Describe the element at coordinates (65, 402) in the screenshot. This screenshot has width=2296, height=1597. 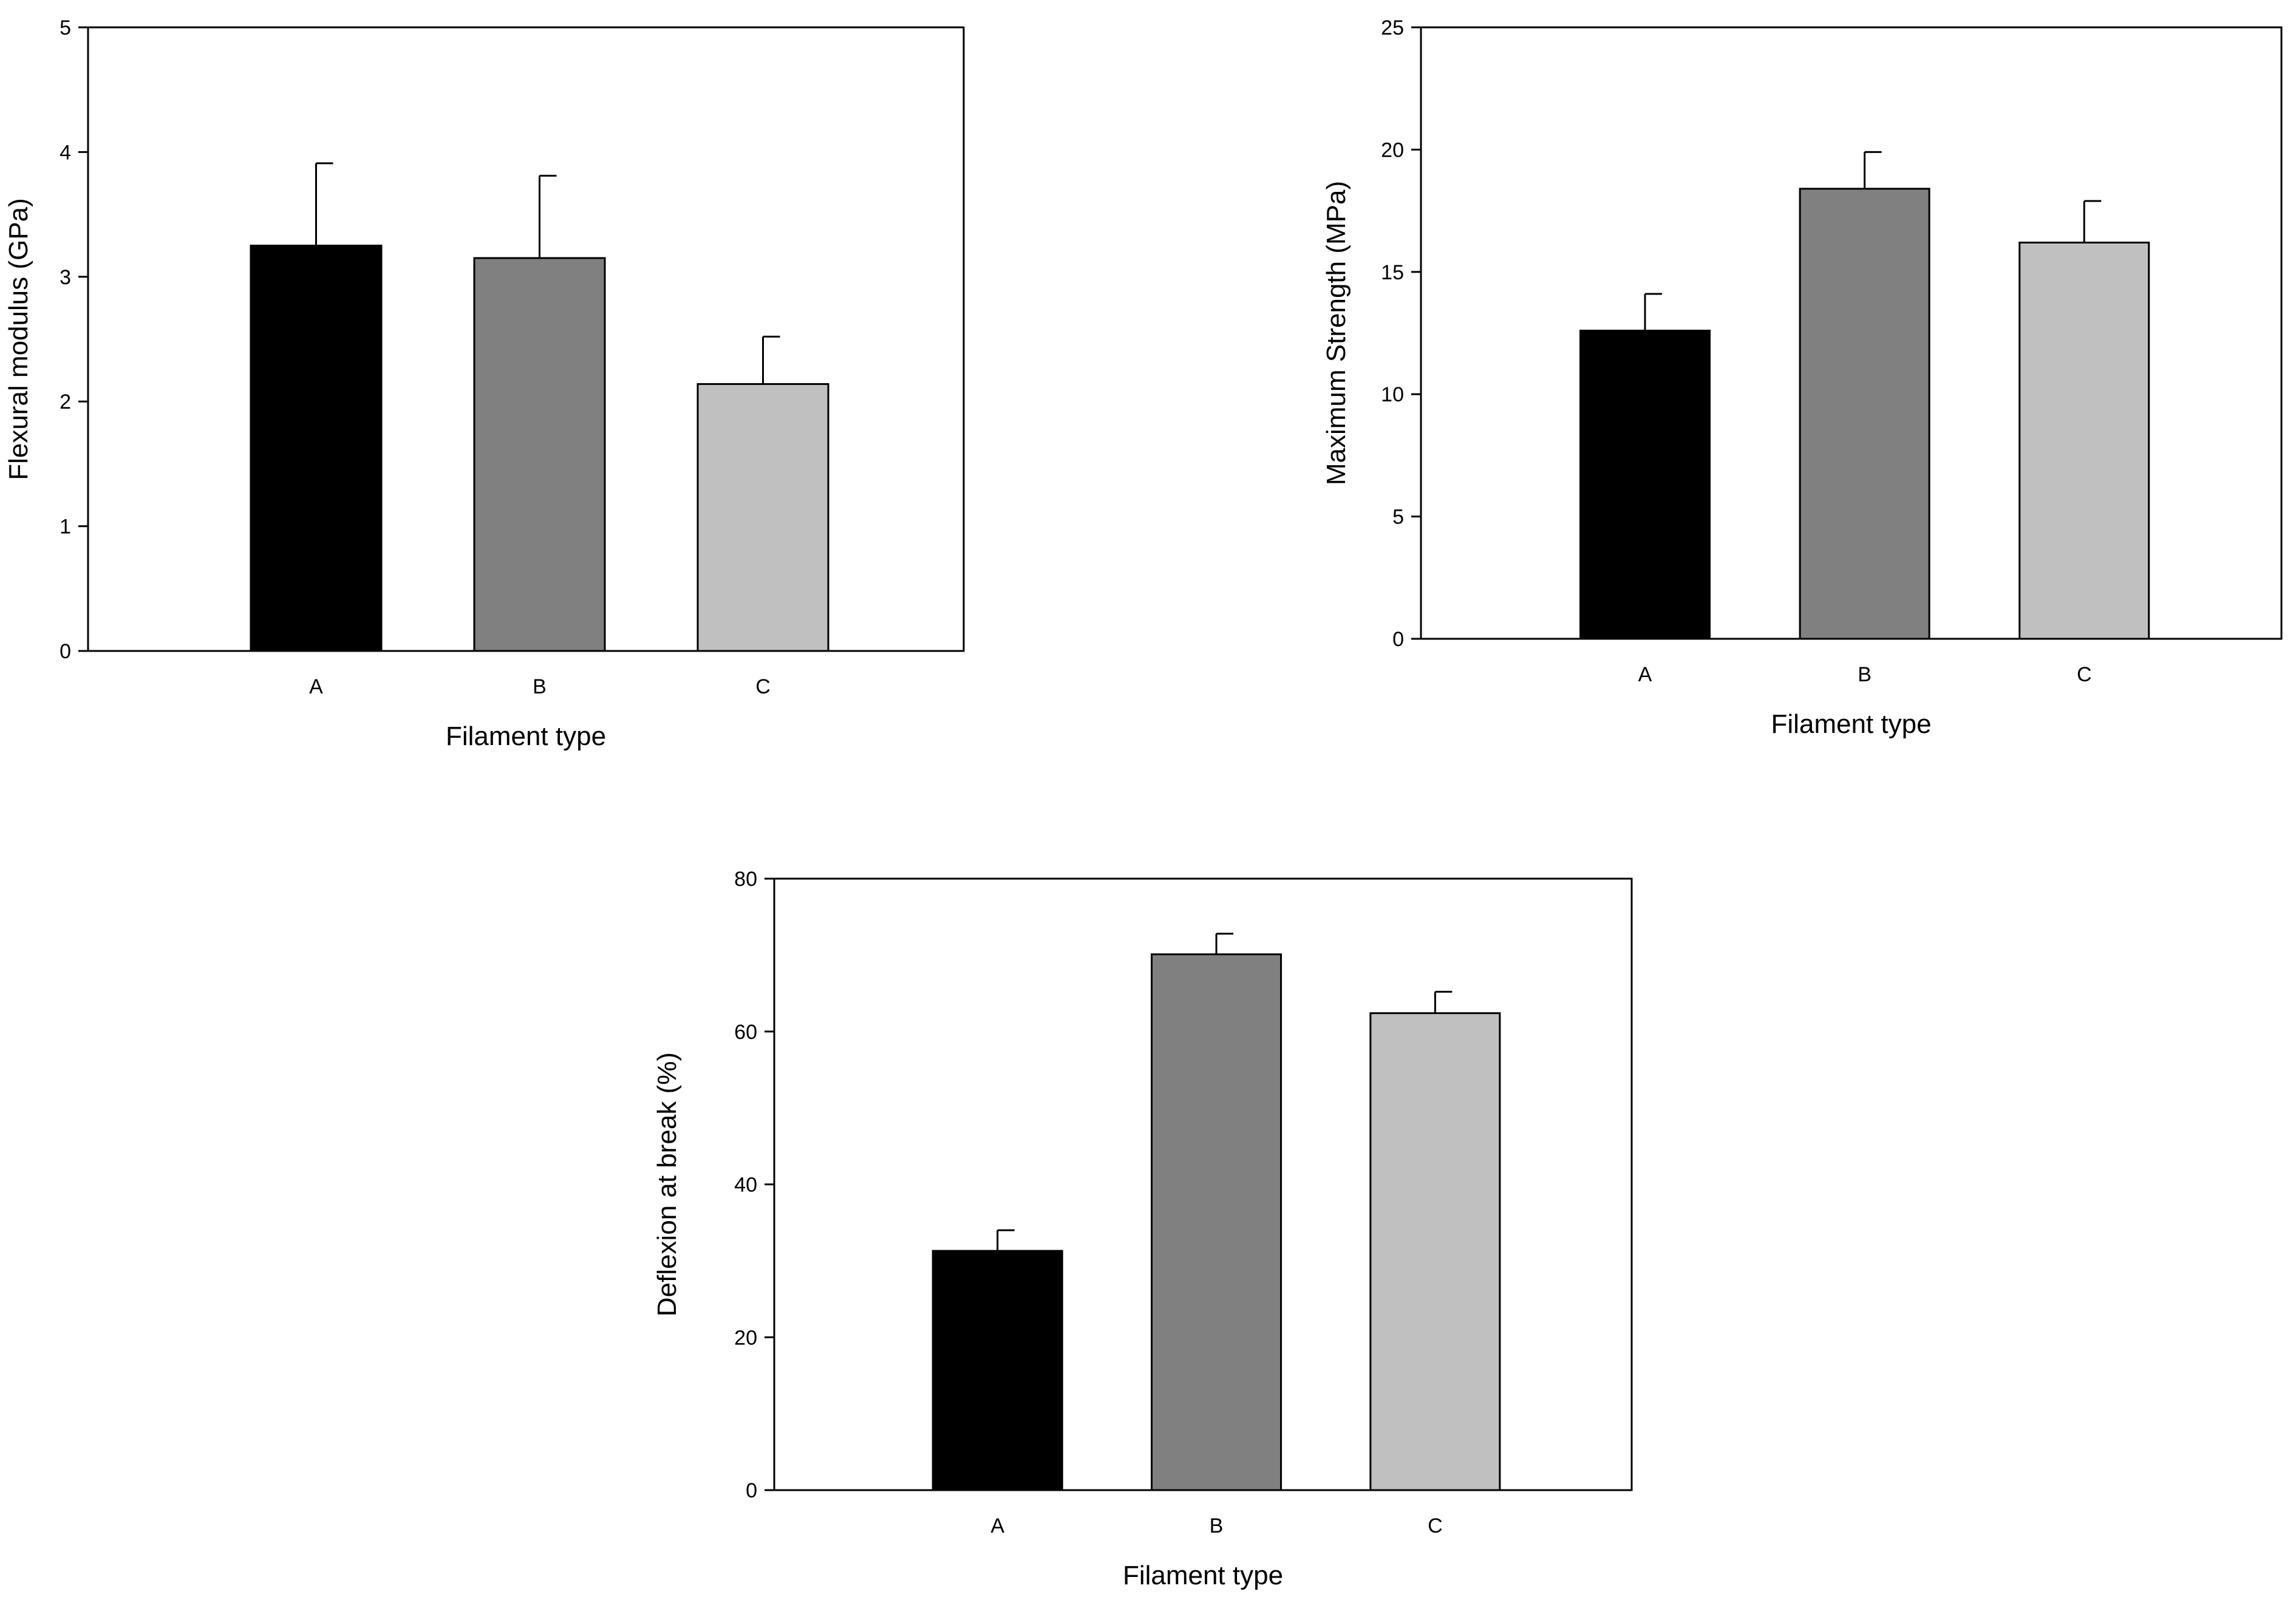
I see `y-tick-label: 2` at that location.